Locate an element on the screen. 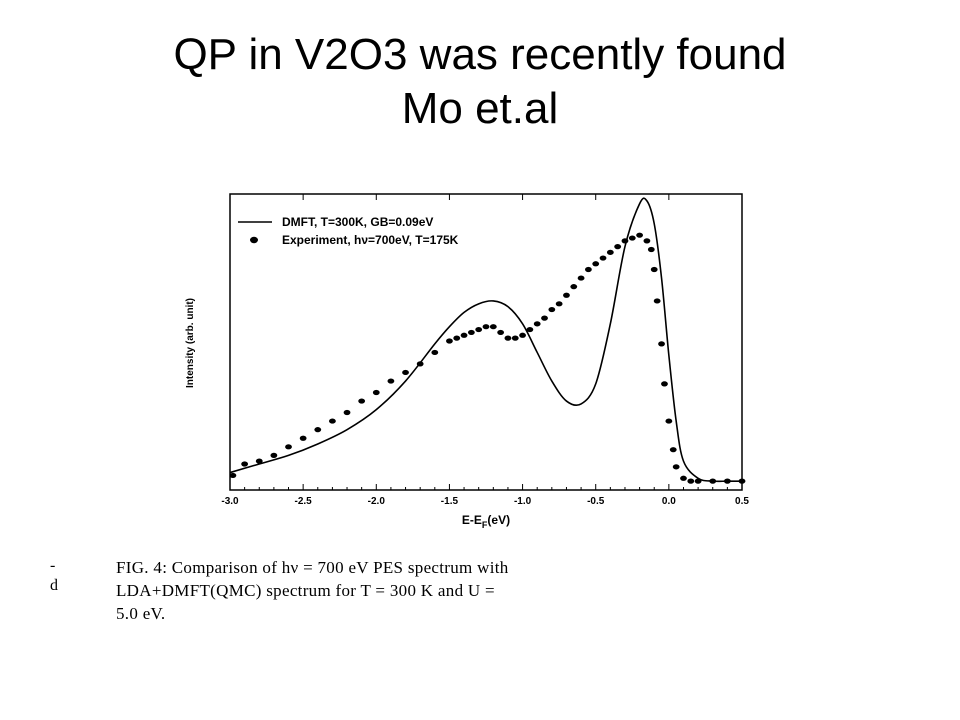 The width and height of the screenshot is (960, 720). margin-marks: - d is located at coordinates (54, 576).